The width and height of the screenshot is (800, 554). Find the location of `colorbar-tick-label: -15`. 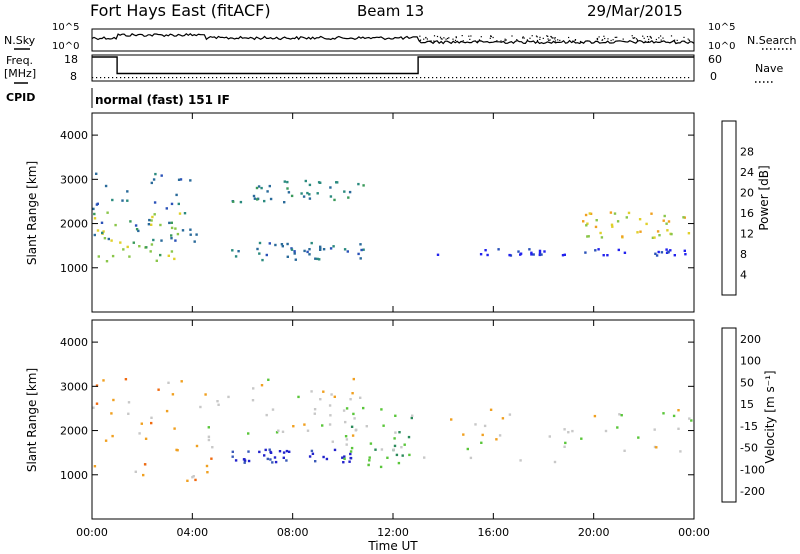

colorbar-tick-label: -15 is located at coordinates (749, 426).